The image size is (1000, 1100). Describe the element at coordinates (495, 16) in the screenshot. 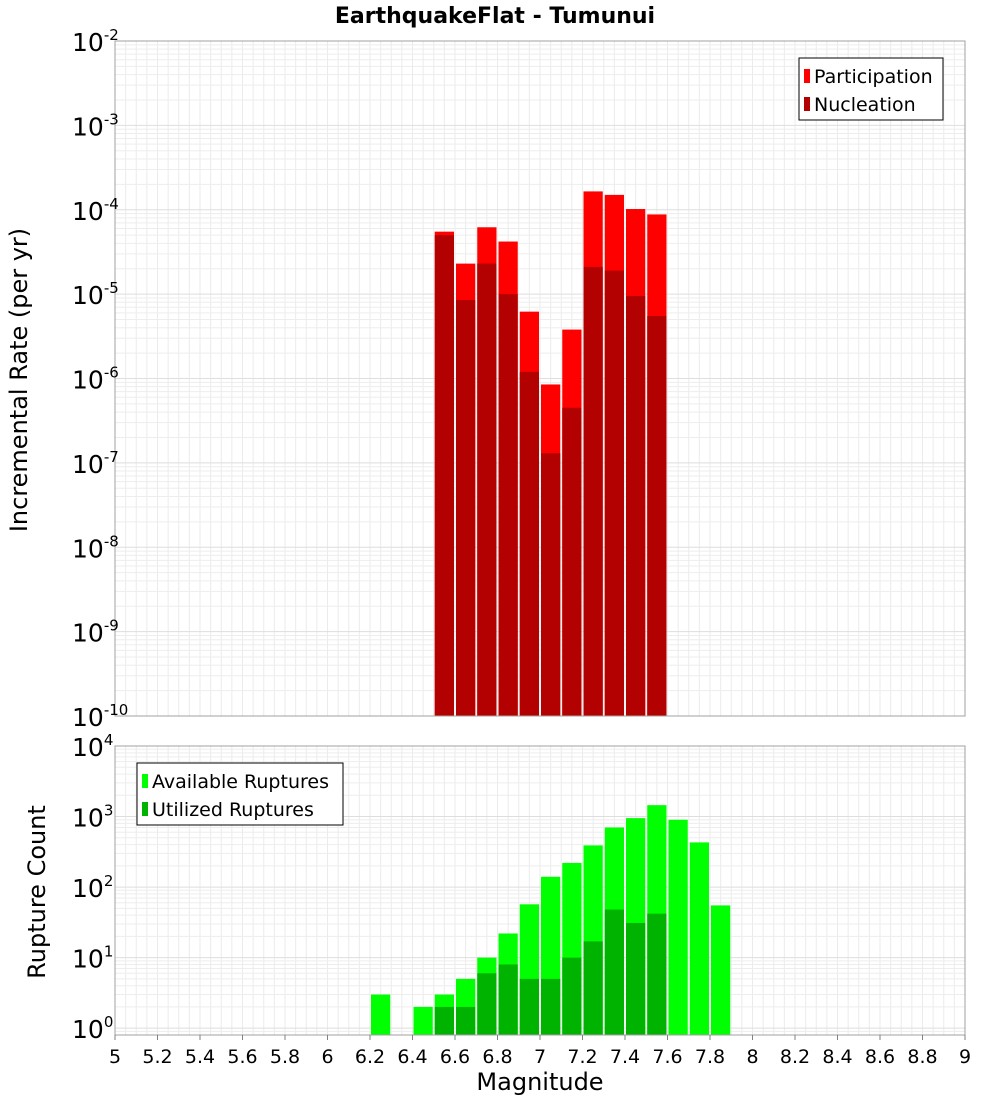

I see `chart-title: EarthquakeFlat - Tumunui` at that location.